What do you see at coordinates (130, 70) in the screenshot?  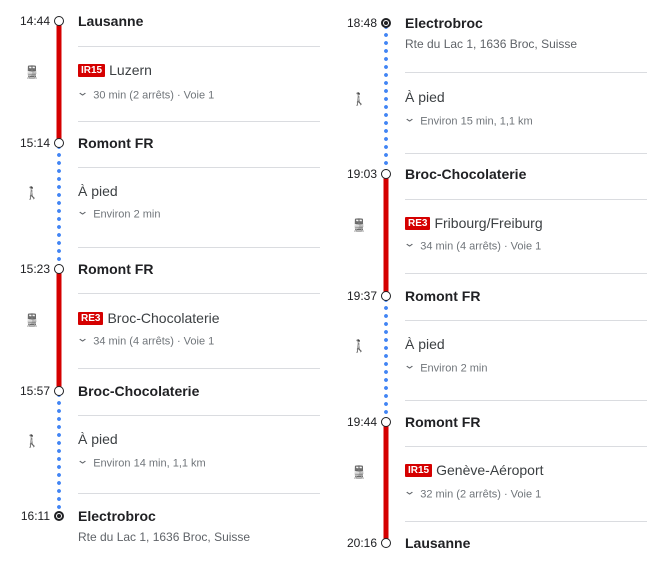 I see `leg-destination: Luzern` at bounding box center [130, 70].